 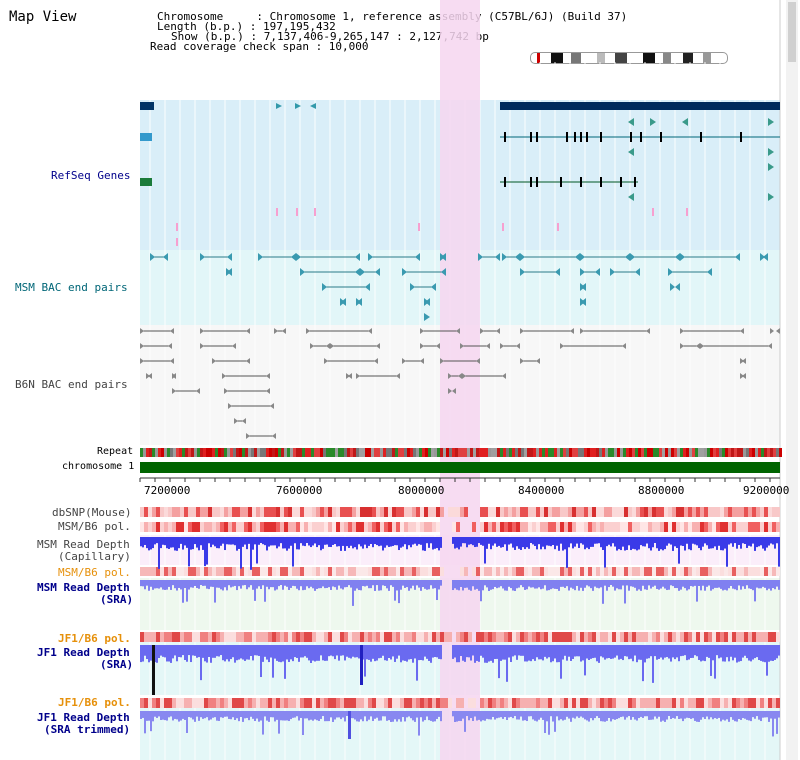 What do you see at coordinates (94, 556) in the screenshot?
I see `track-label-msm-depth-capillary-sub: (Capillary)` at bounding box center [94, 556].